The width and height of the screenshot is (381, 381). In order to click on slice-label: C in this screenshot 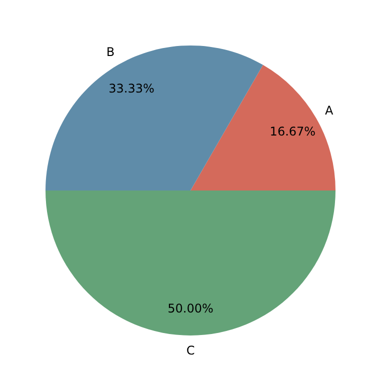, I will do `click(190, 351)`.